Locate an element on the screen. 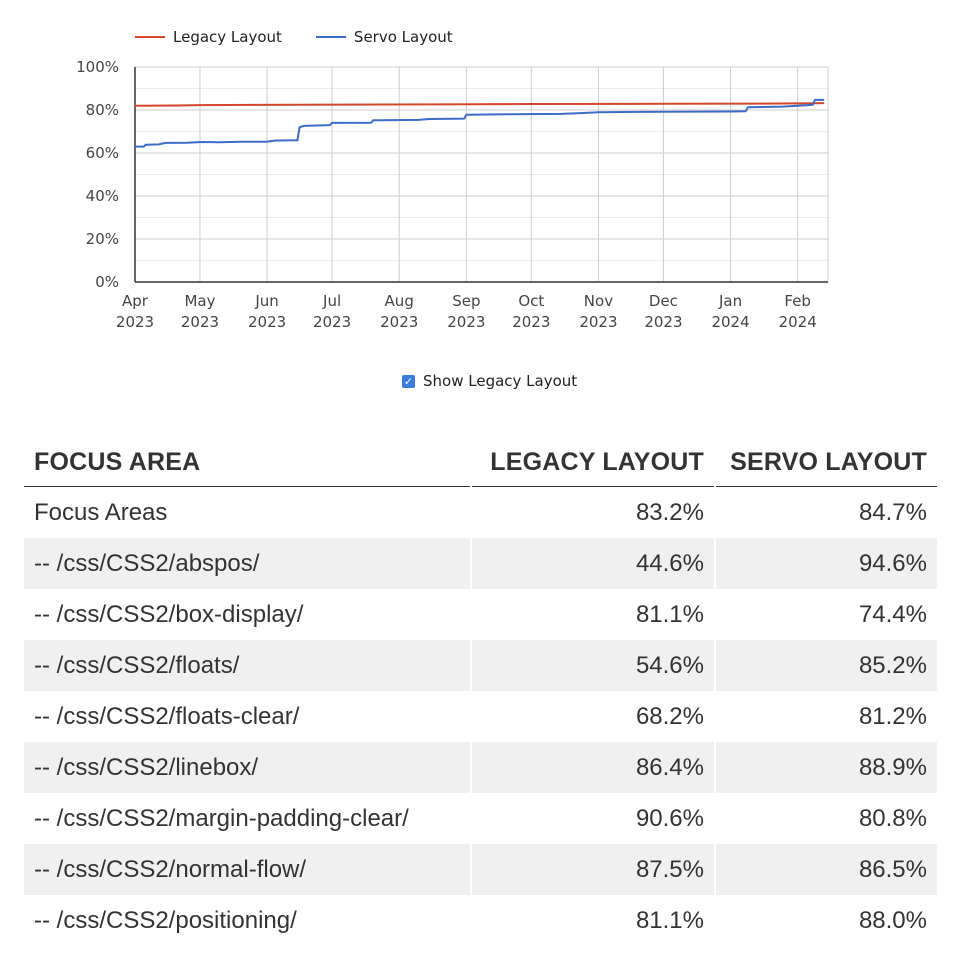 The image size is (960, 960). x-tick-label-year: 2024 is located at coordinates (798, 322).